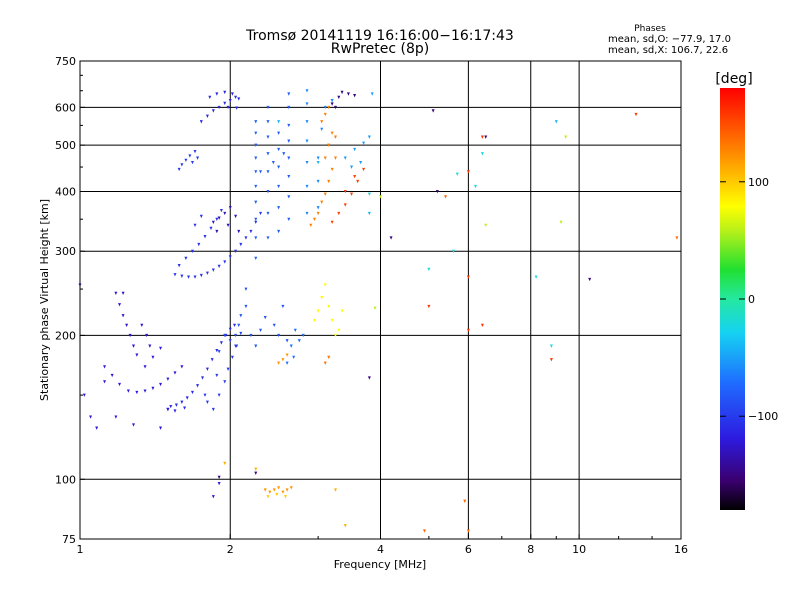  What do you see at coordinates (70, 300) in the screenshot?
I see `y-axis: 75 100 200 300 400 500 600 750` at bounding box center [70, 300].